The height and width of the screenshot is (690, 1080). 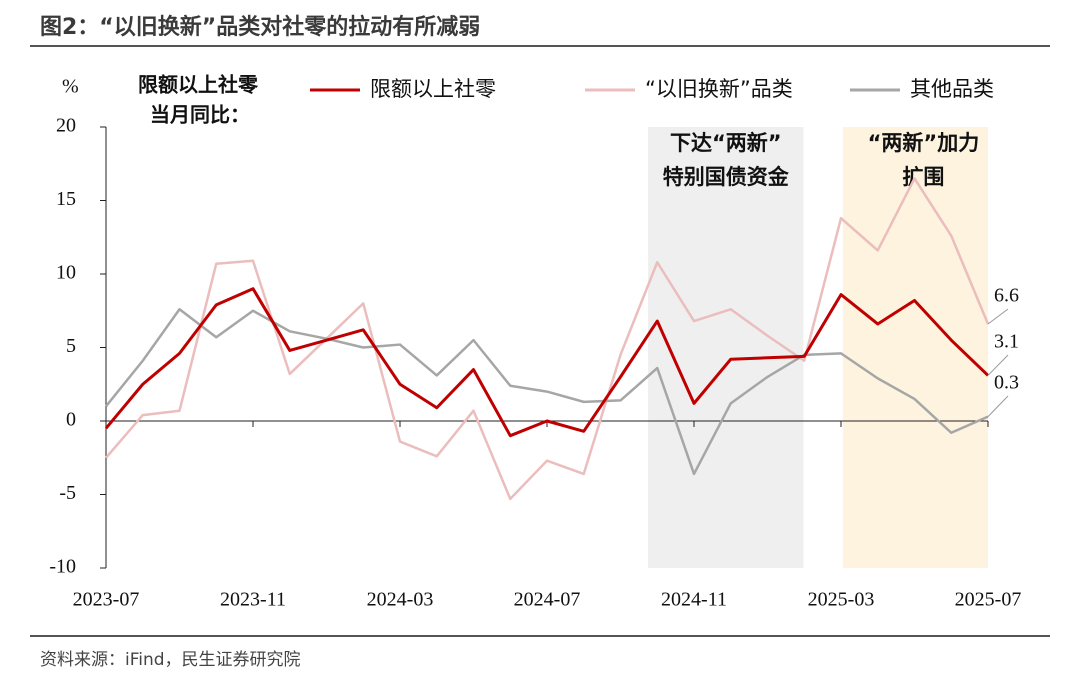 What do you see at coordinates (253, 600) in the screenshot?
I see `x-tick-label: 2023-11` at bounding box center [253, 600].